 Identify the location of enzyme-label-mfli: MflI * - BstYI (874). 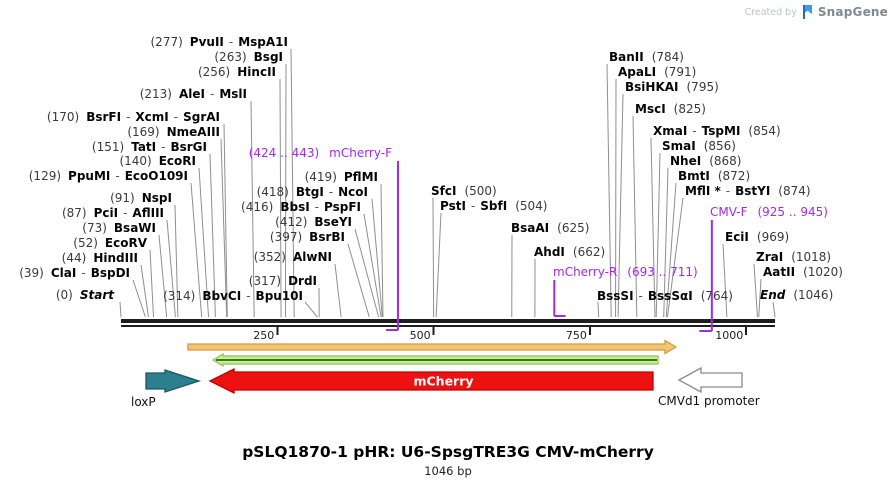
(748, 191).